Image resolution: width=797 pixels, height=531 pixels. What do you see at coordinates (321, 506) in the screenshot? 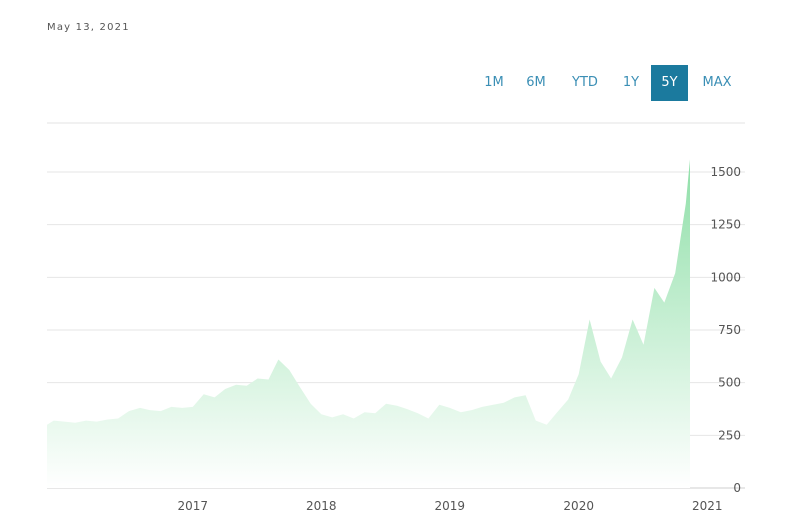
I see `x-tick-label: 2018` at bounding box center [321, 506].